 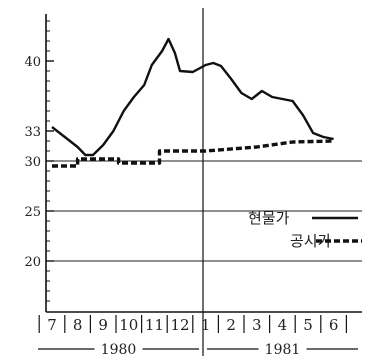 I want to click on month-label: 8, so click(x=78, y=325).